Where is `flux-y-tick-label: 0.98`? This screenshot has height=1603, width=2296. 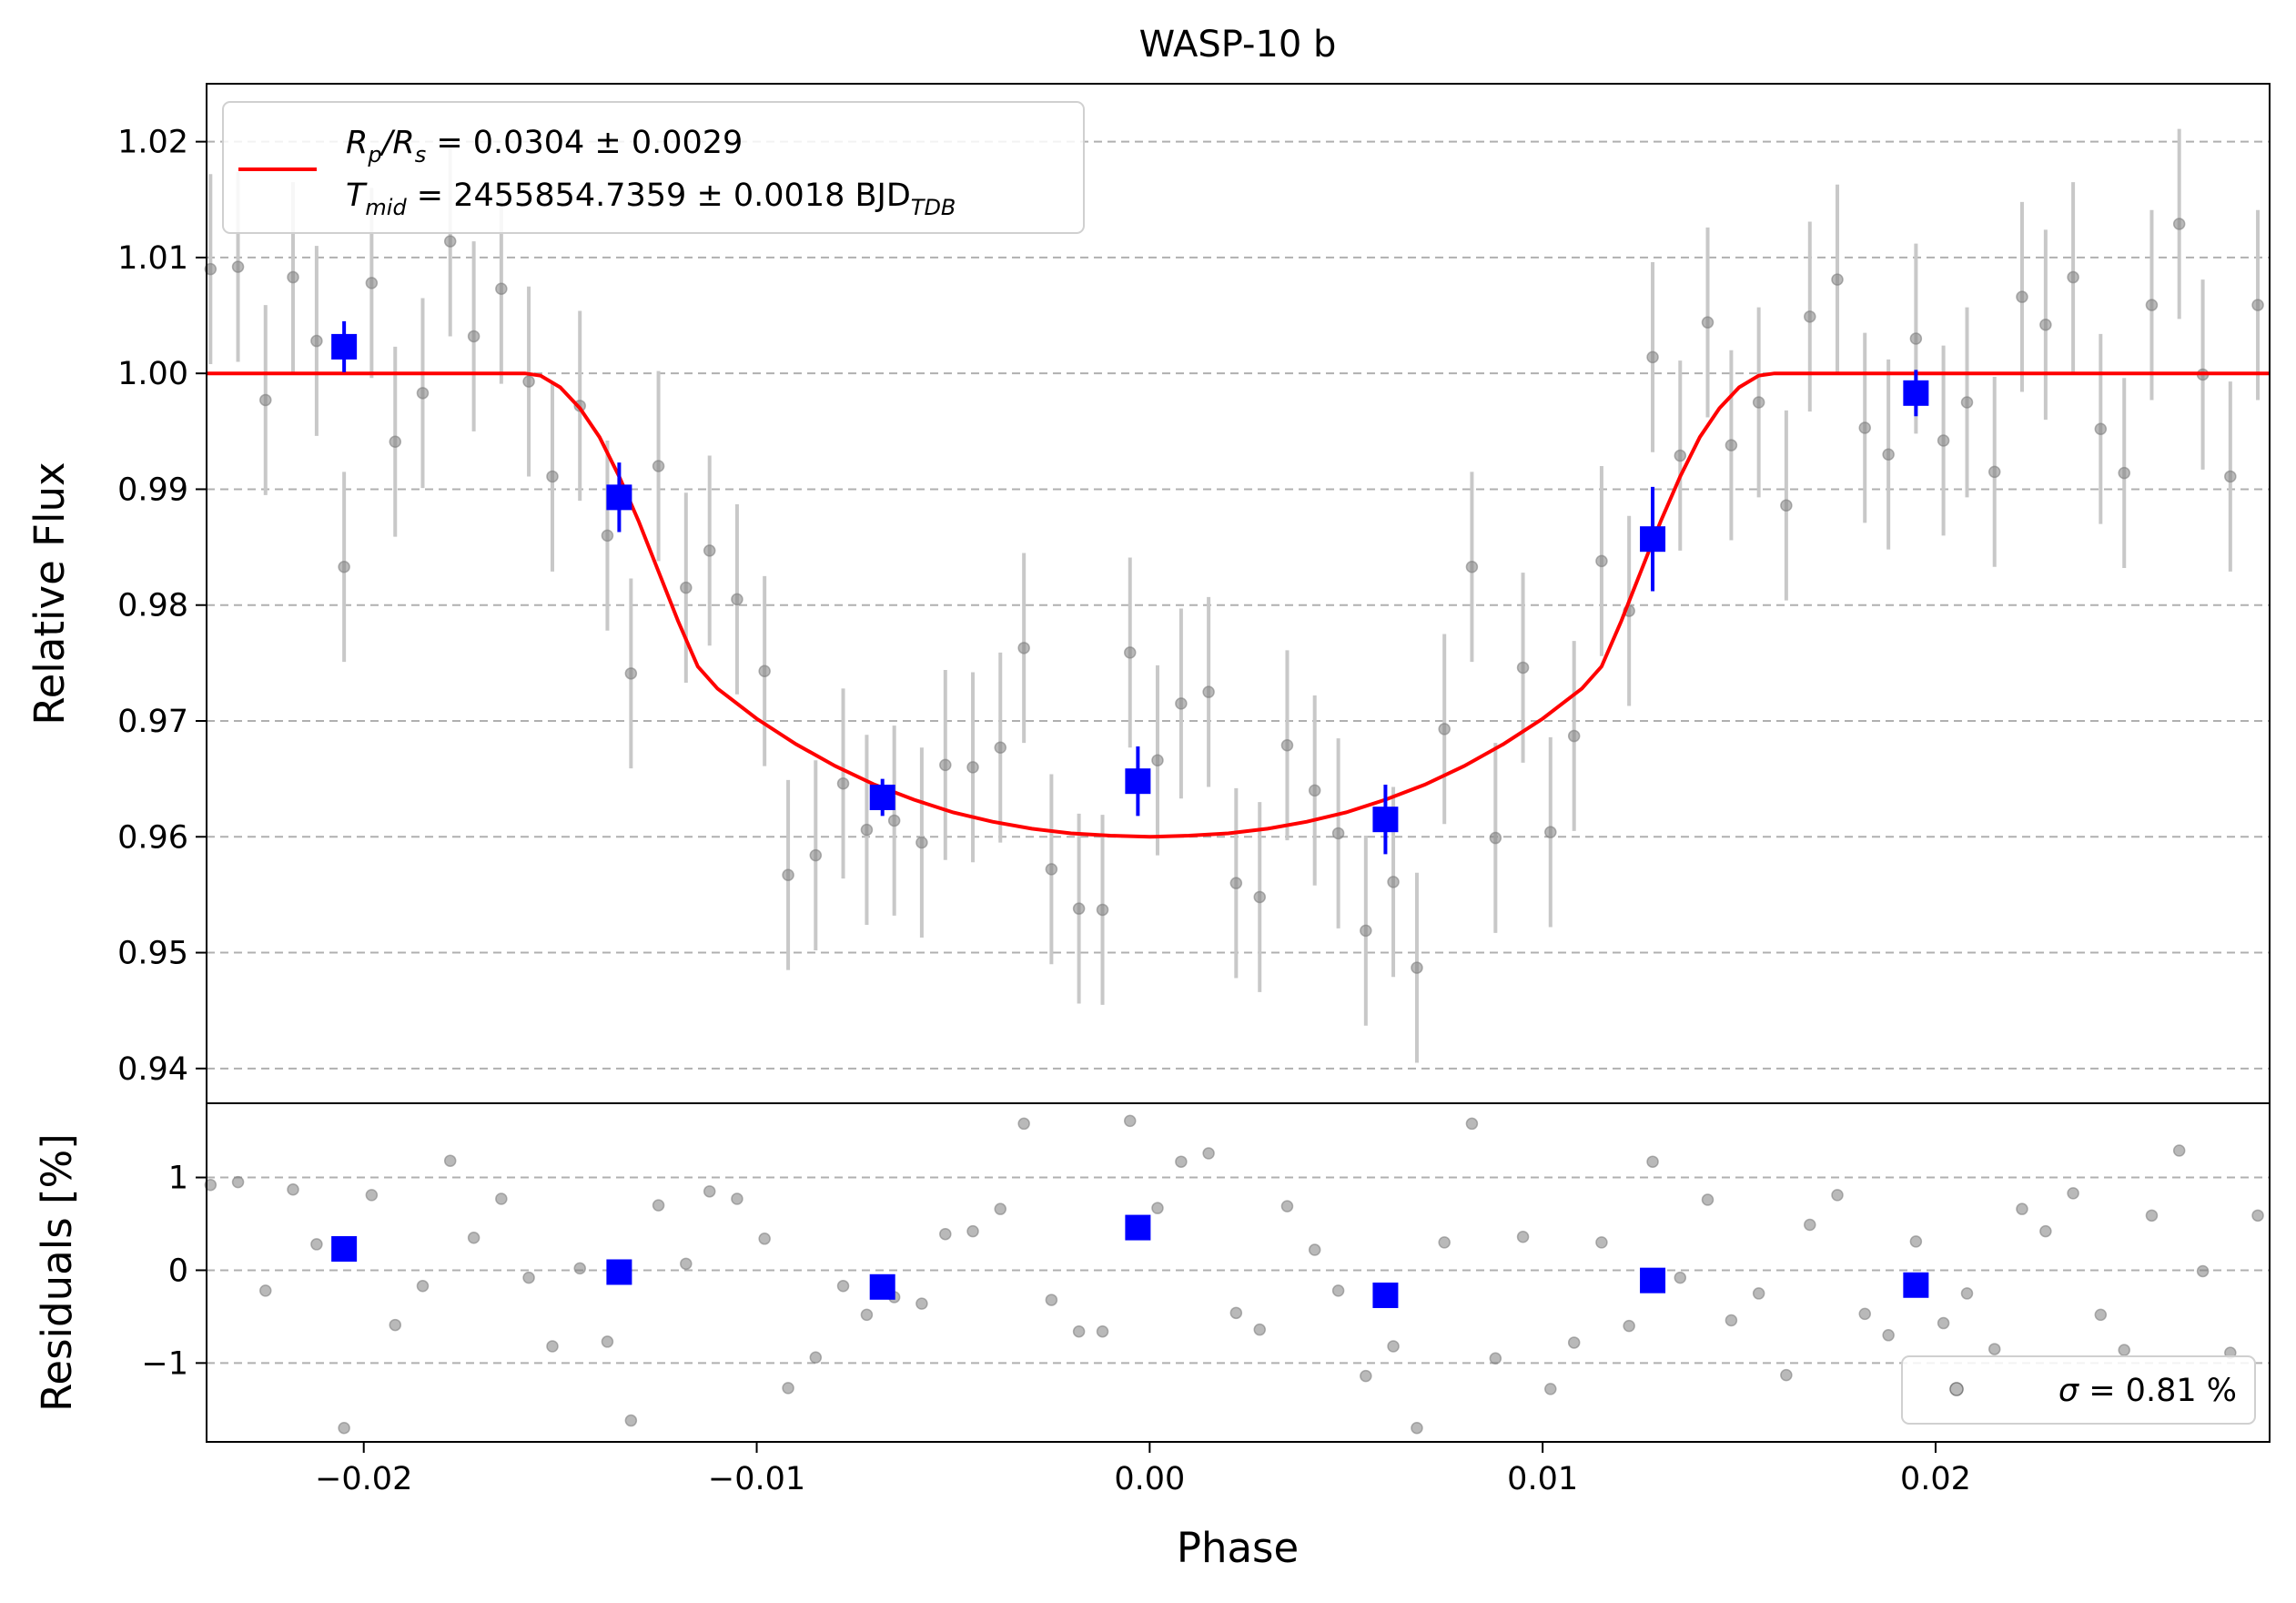
flux-y-tick-label: 0.98 is located at coordinates (153, 606).